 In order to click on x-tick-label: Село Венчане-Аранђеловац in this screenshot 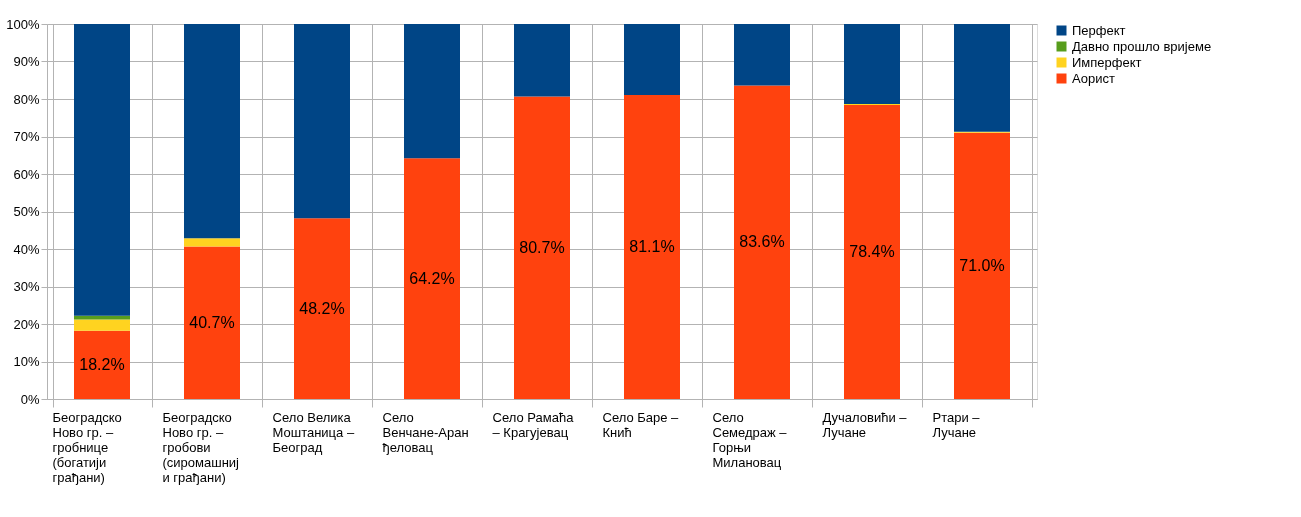, I will do `click(425, 432)`.